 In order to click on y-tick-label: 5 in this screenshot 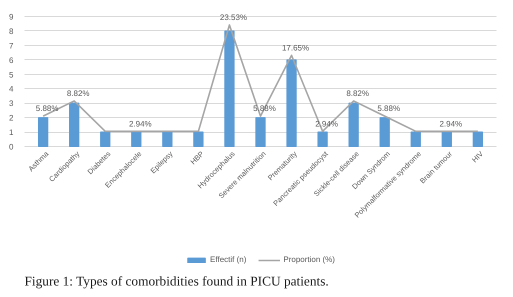, I will do `click(11, 75)`.